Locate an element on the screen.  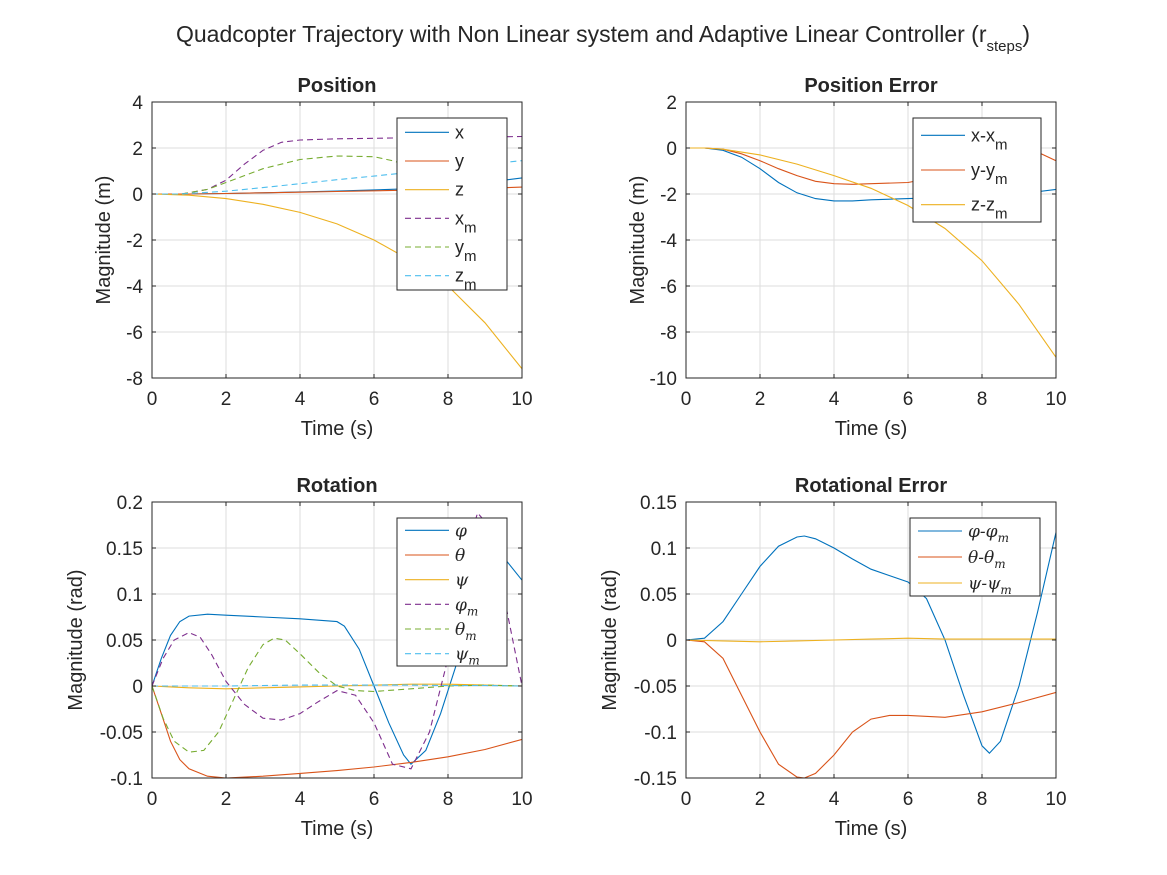
legend-label: φ-φm is located at coordinates (988, 533).